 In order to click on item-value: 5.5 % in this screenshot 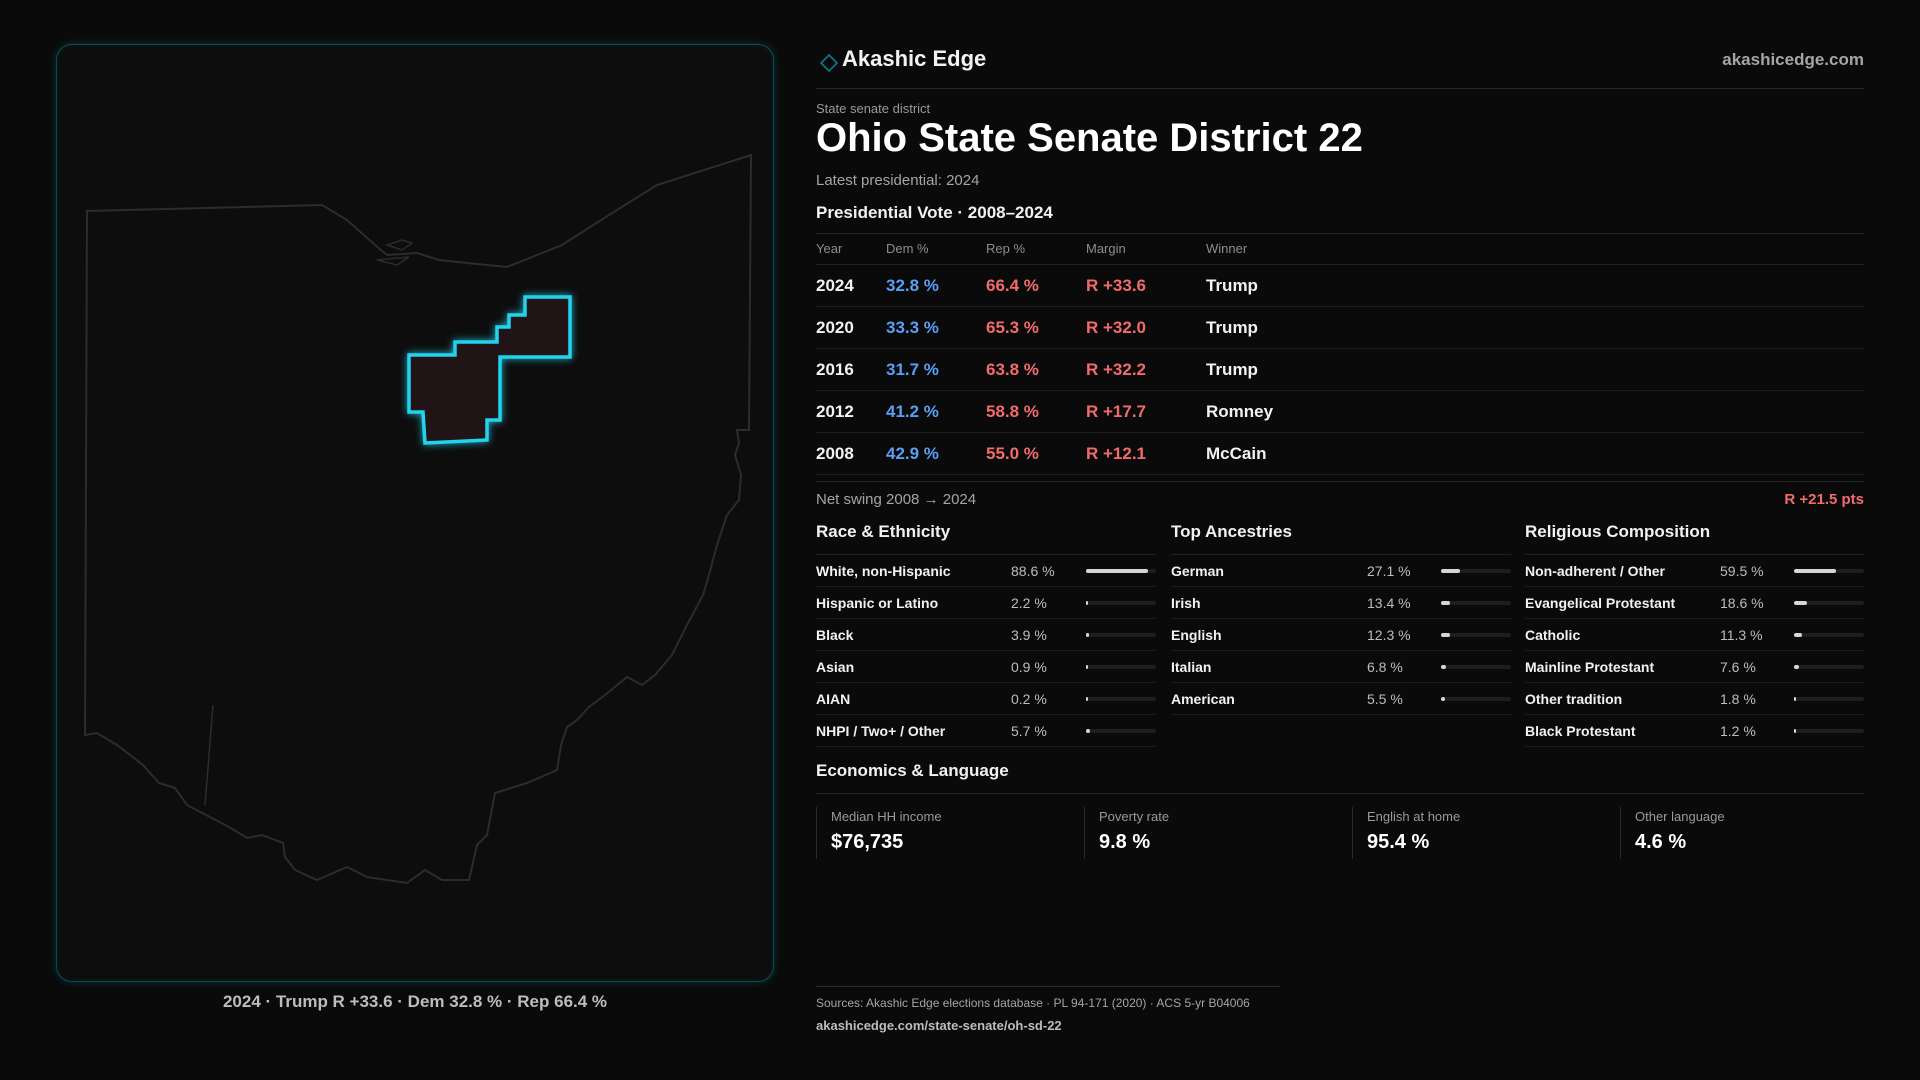, I will do `click(1385, 699)`.